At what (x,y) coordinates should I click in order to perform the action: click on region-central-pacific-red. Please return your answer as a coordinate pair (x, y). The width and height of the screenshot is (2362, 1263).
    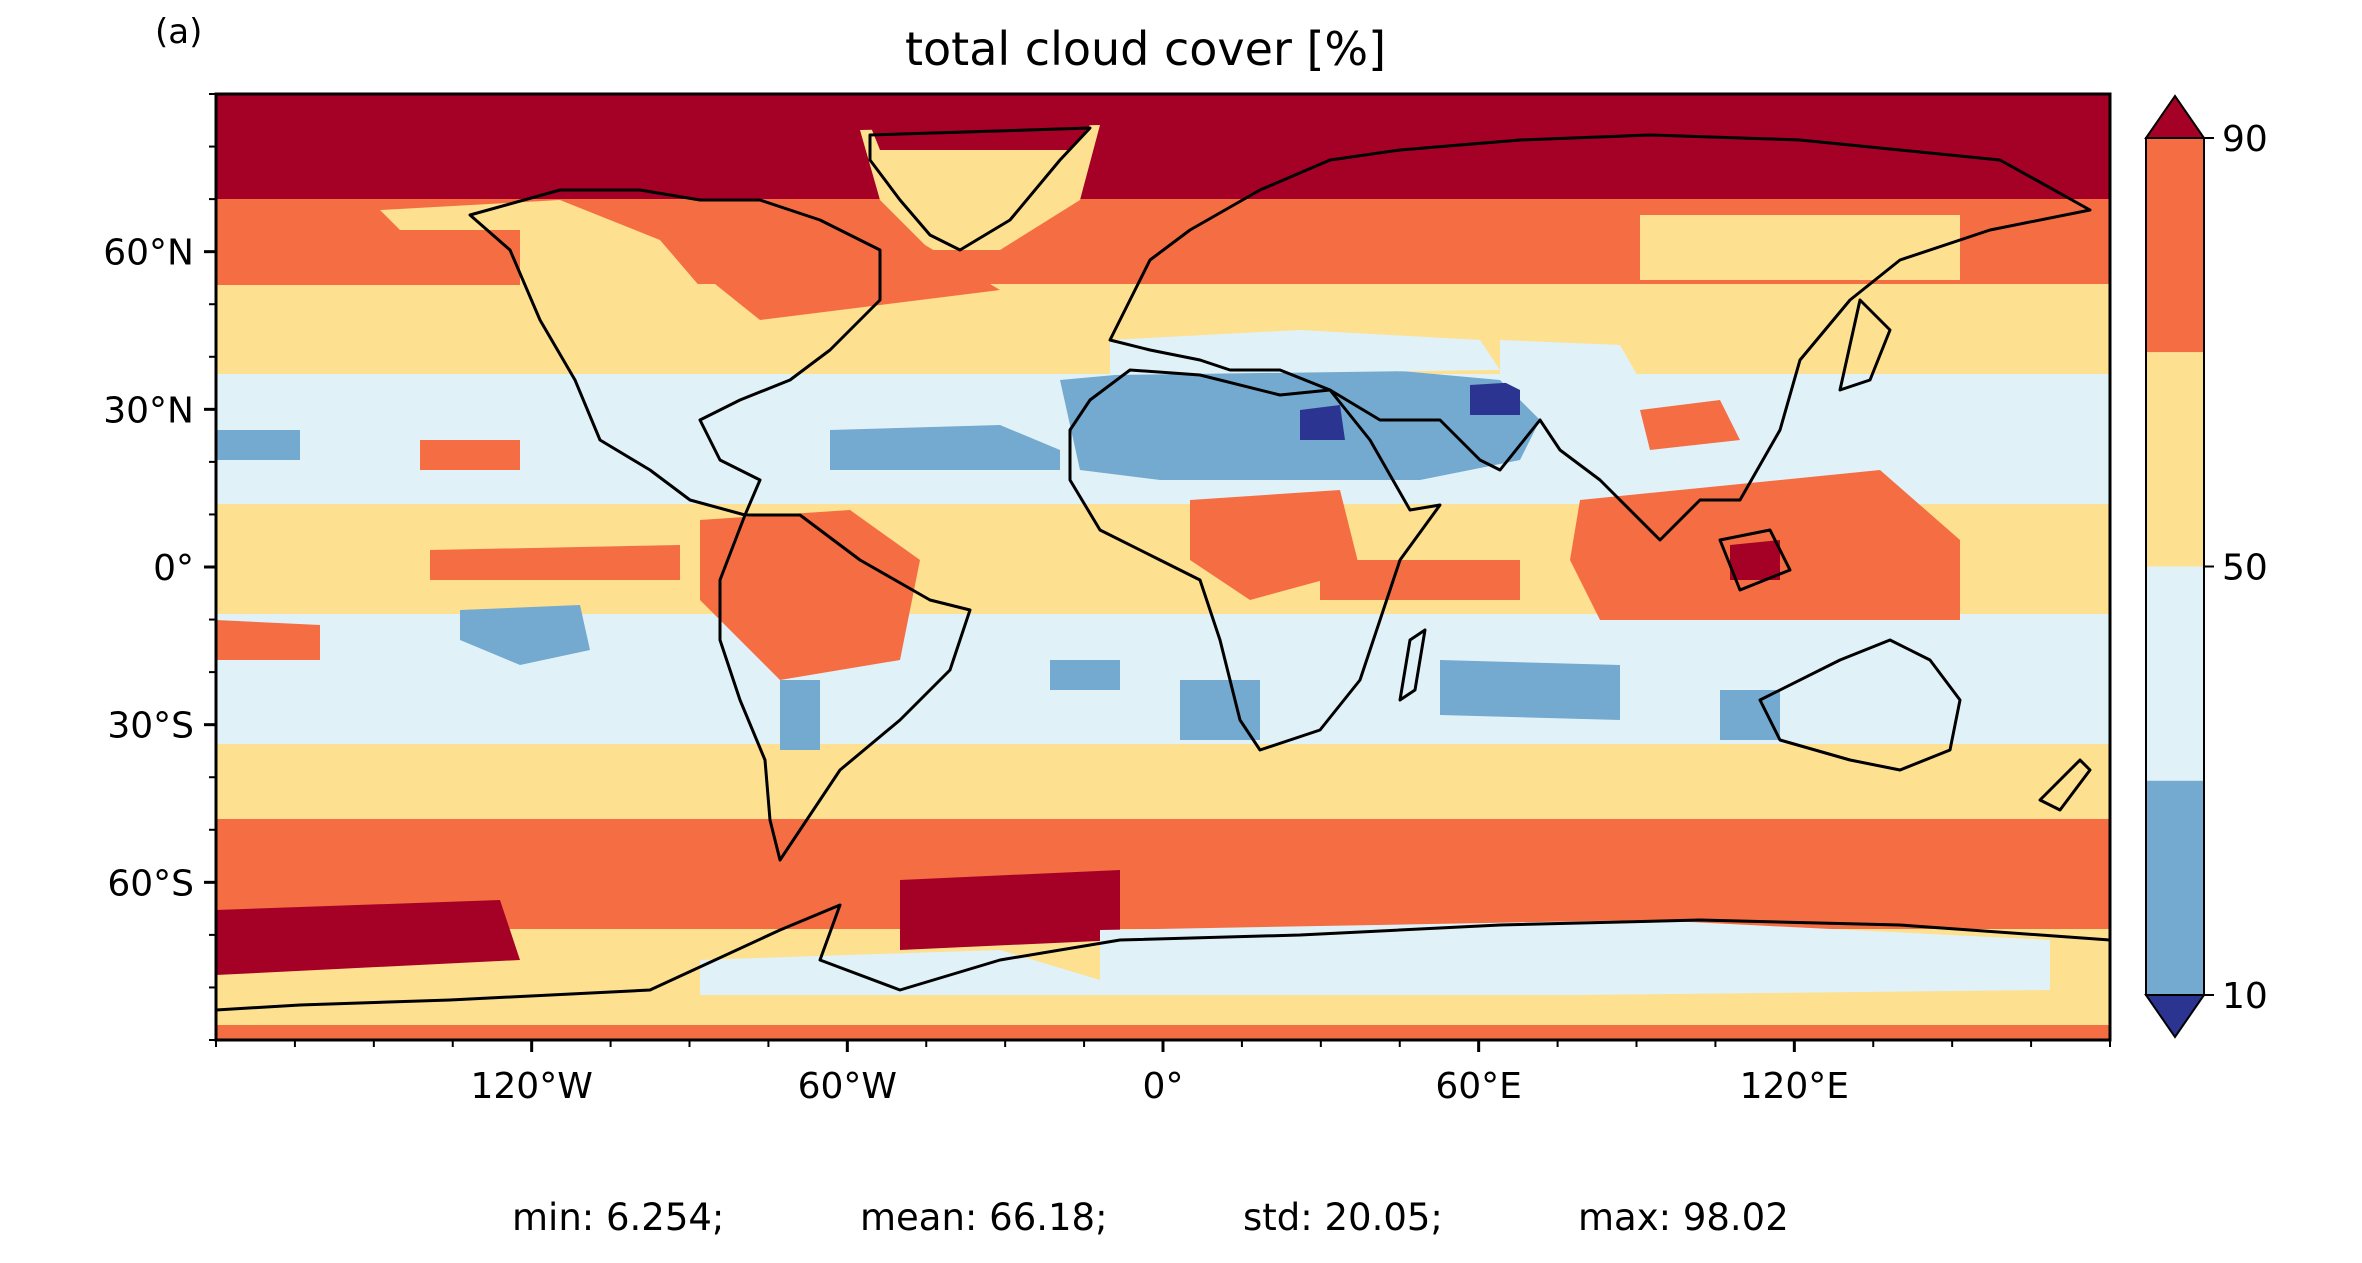
    Looking at the image, I should click on (470, 455).